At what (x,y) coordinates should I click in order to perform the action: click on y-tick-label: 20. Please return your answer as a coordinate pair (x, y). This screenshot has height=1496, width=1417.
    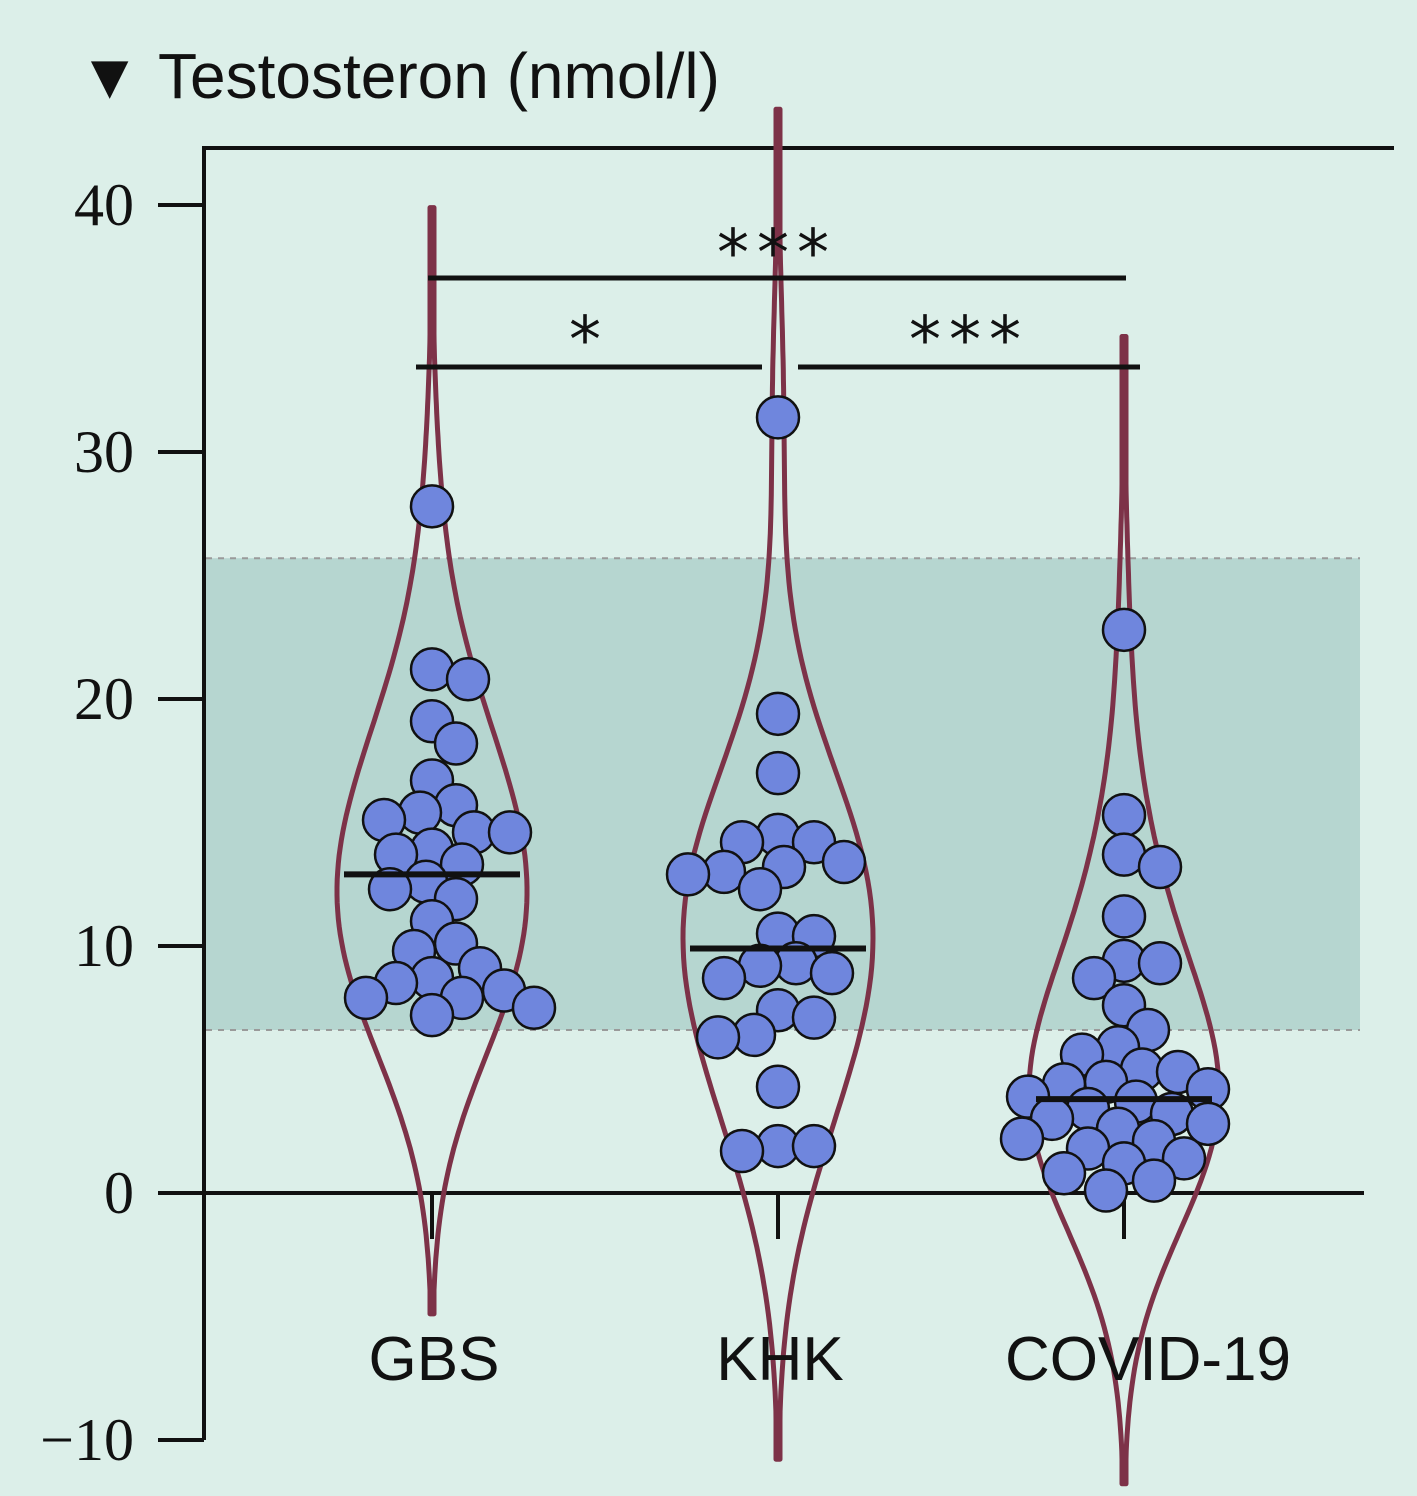
    Looking at the image, I should click on (104, 699).